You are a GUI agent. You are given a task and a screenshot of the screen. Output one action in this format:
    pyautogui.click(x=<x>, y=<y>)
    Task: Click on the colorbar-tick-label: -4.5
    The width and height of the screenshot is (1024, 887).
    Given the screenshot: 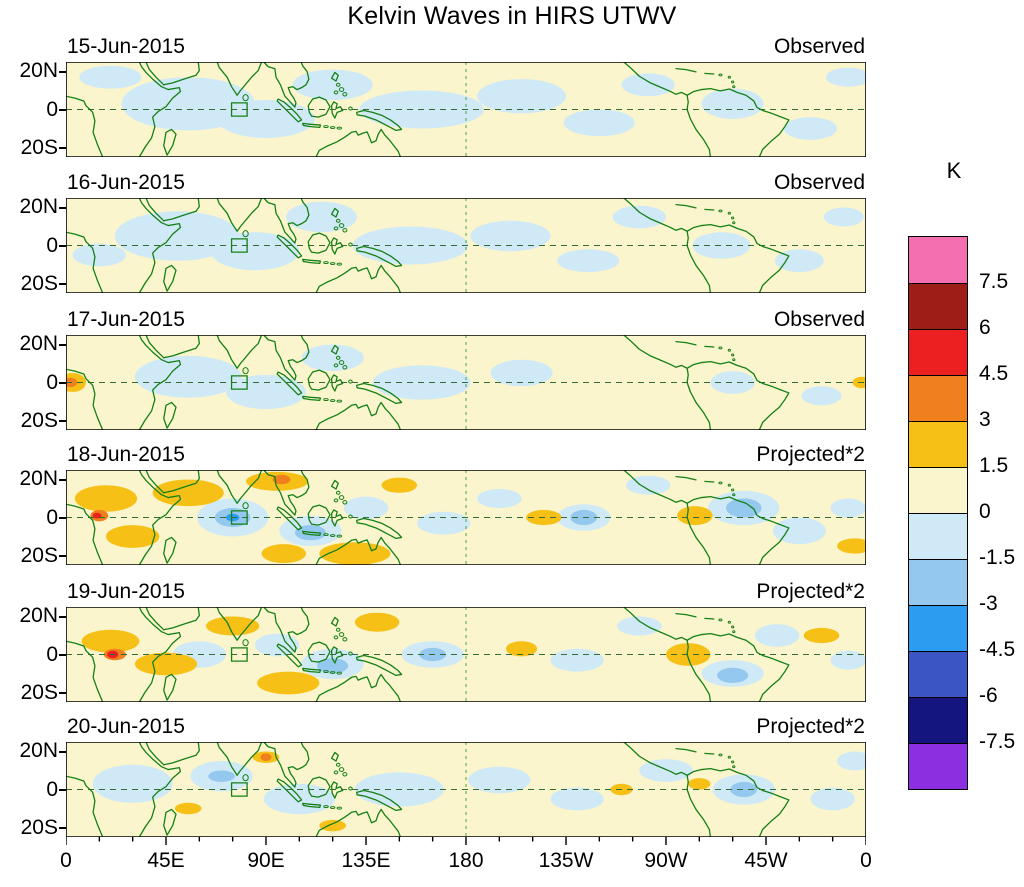 What is the action you would take?
    pyautogui.click(x=997, y=649)
    